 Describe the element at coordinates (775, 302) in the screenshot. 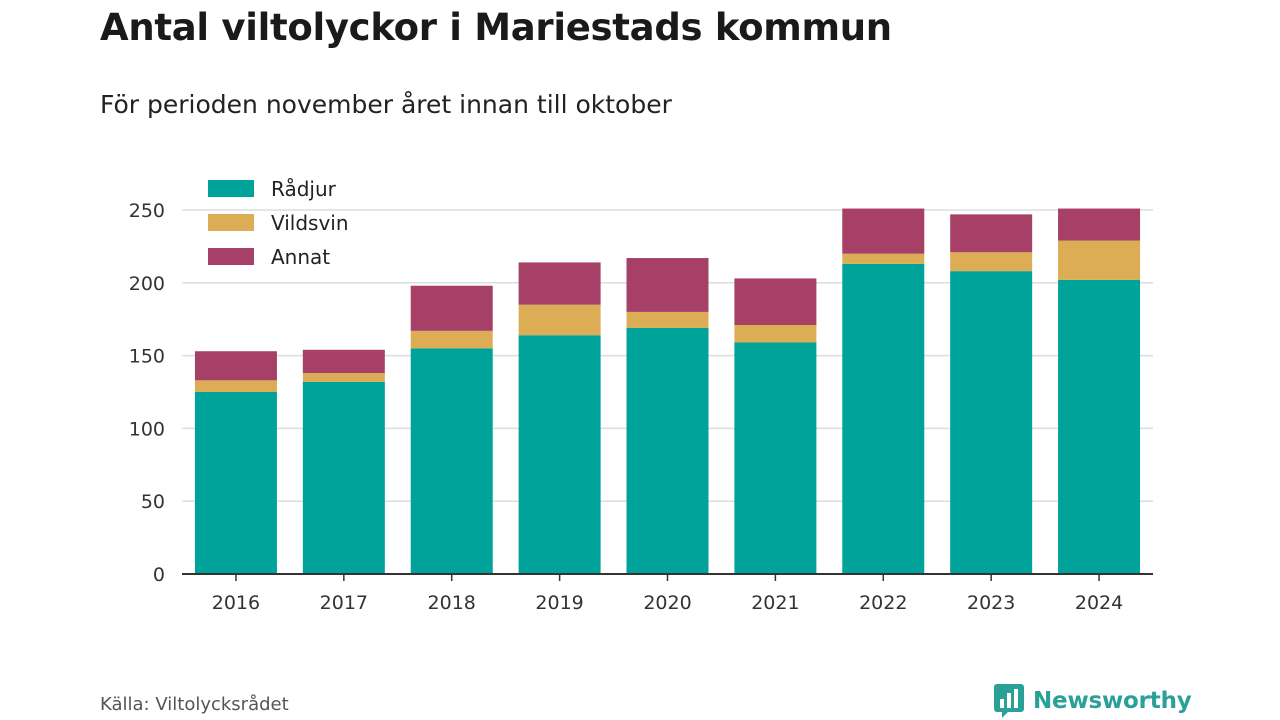

I see `bar-2021-annat` at that location.